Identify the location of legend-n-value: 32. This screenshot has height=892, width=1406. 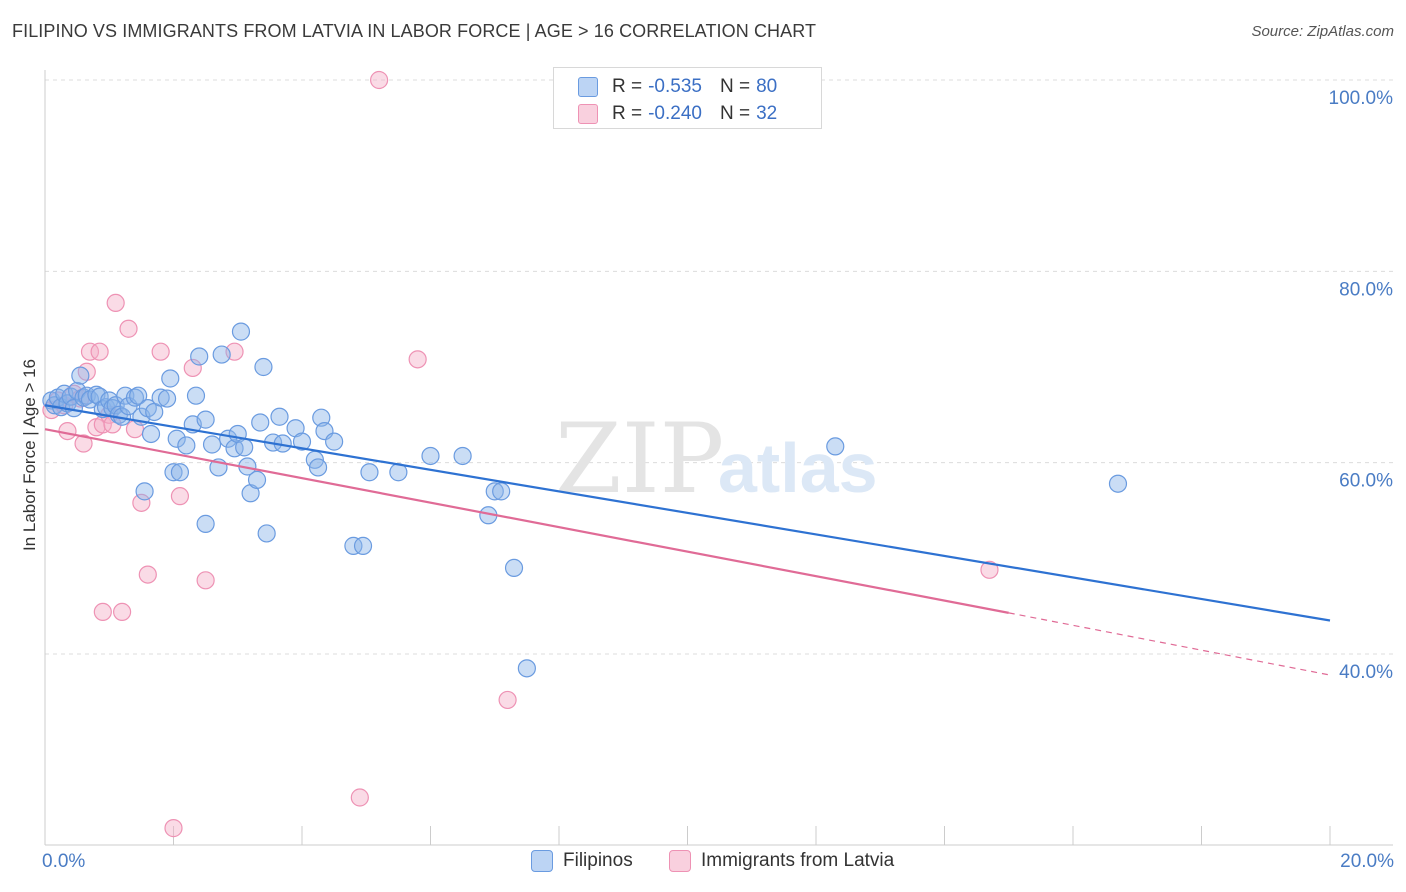
(767, 113).